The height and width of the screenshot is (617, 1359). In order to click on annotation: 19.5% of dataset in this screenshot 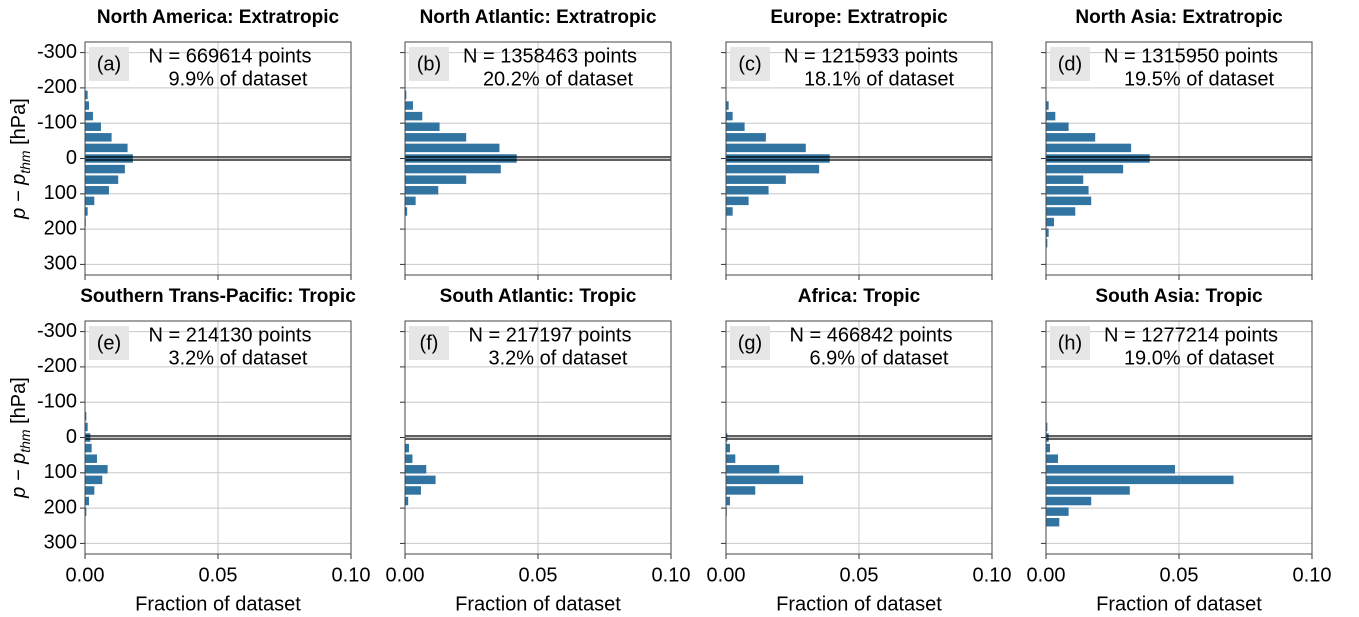, I will do `click(1199, 79)`.